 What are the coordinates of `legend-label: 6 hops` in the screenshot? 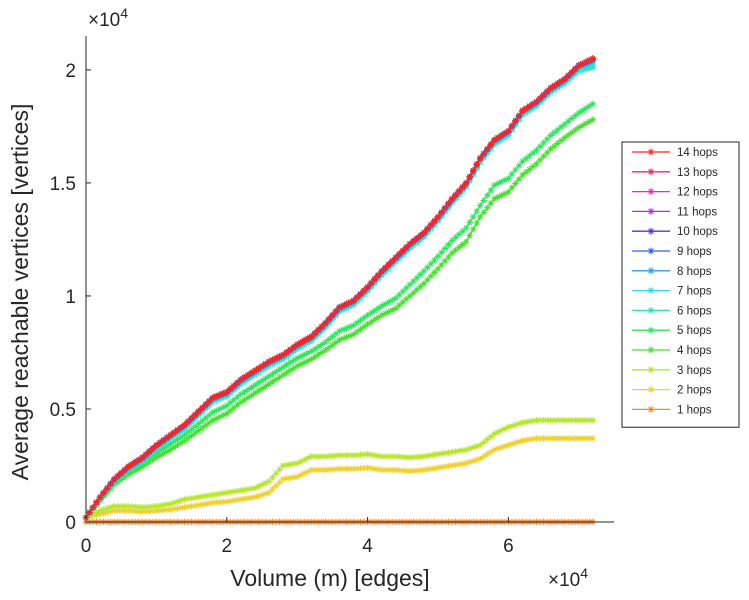 It's located at (694, 311).